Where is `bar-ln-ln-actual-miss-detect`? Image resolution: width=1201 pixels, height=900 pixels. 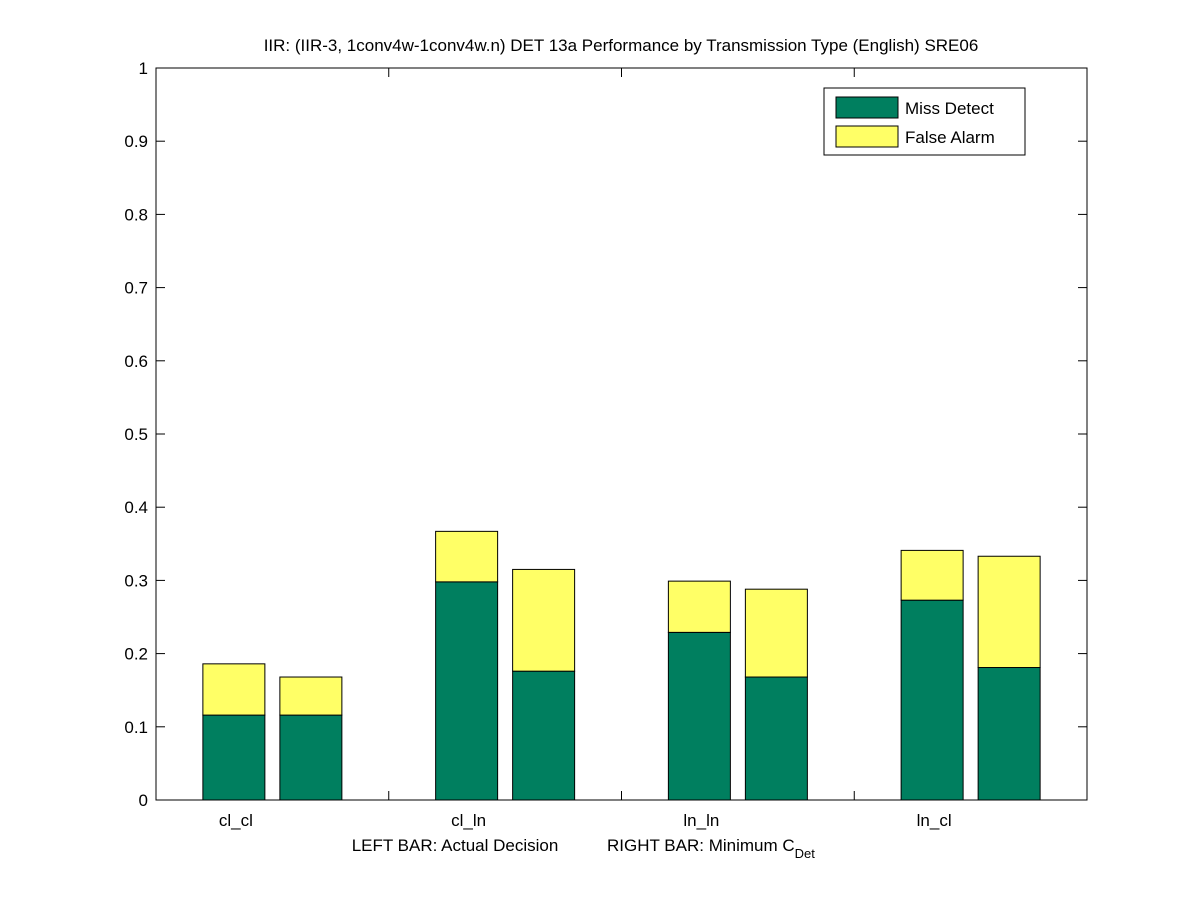 bar-ln-ln-actual-miss-detect is located at coordinates (699, 716).